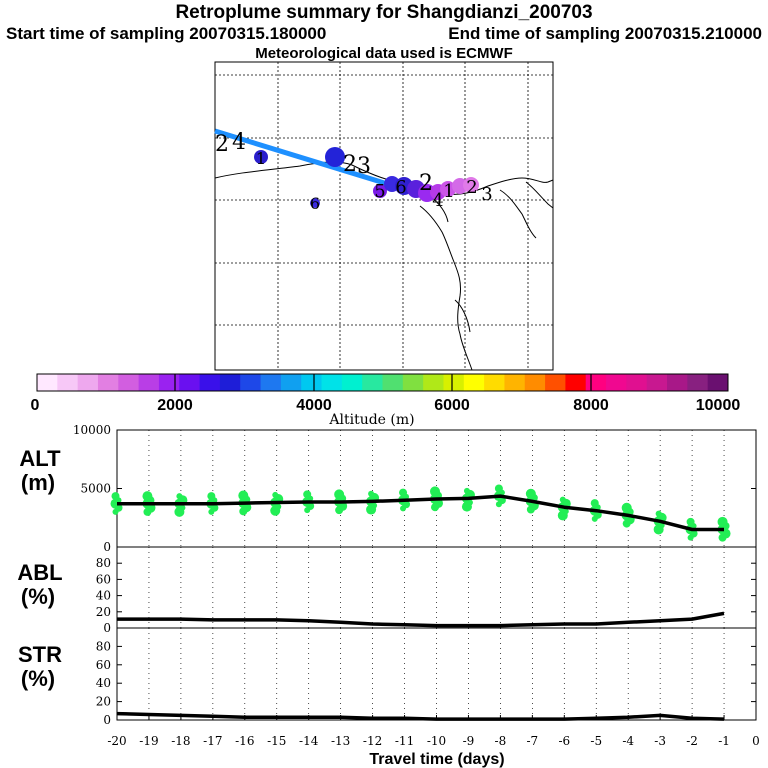 Image resolution: width=768 pixels, height=768 pixels. Describe the element at coordinates (340, 741) in the screenshot. I see `x-tick-label: -13` at that location.